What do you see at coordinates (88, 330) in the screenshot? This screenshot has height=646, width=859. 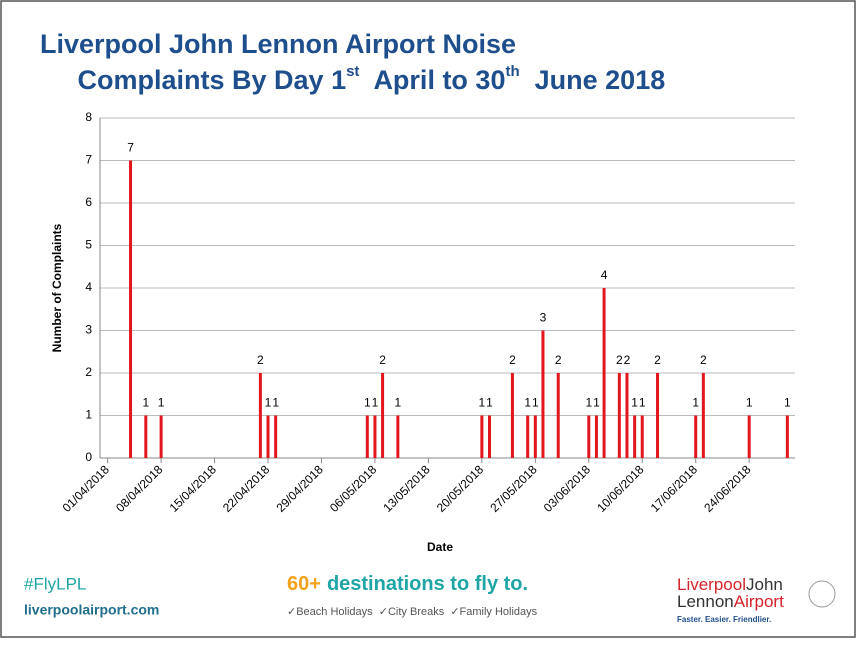 I see `y-tick-label: 3` at bounding box center [88, 330].